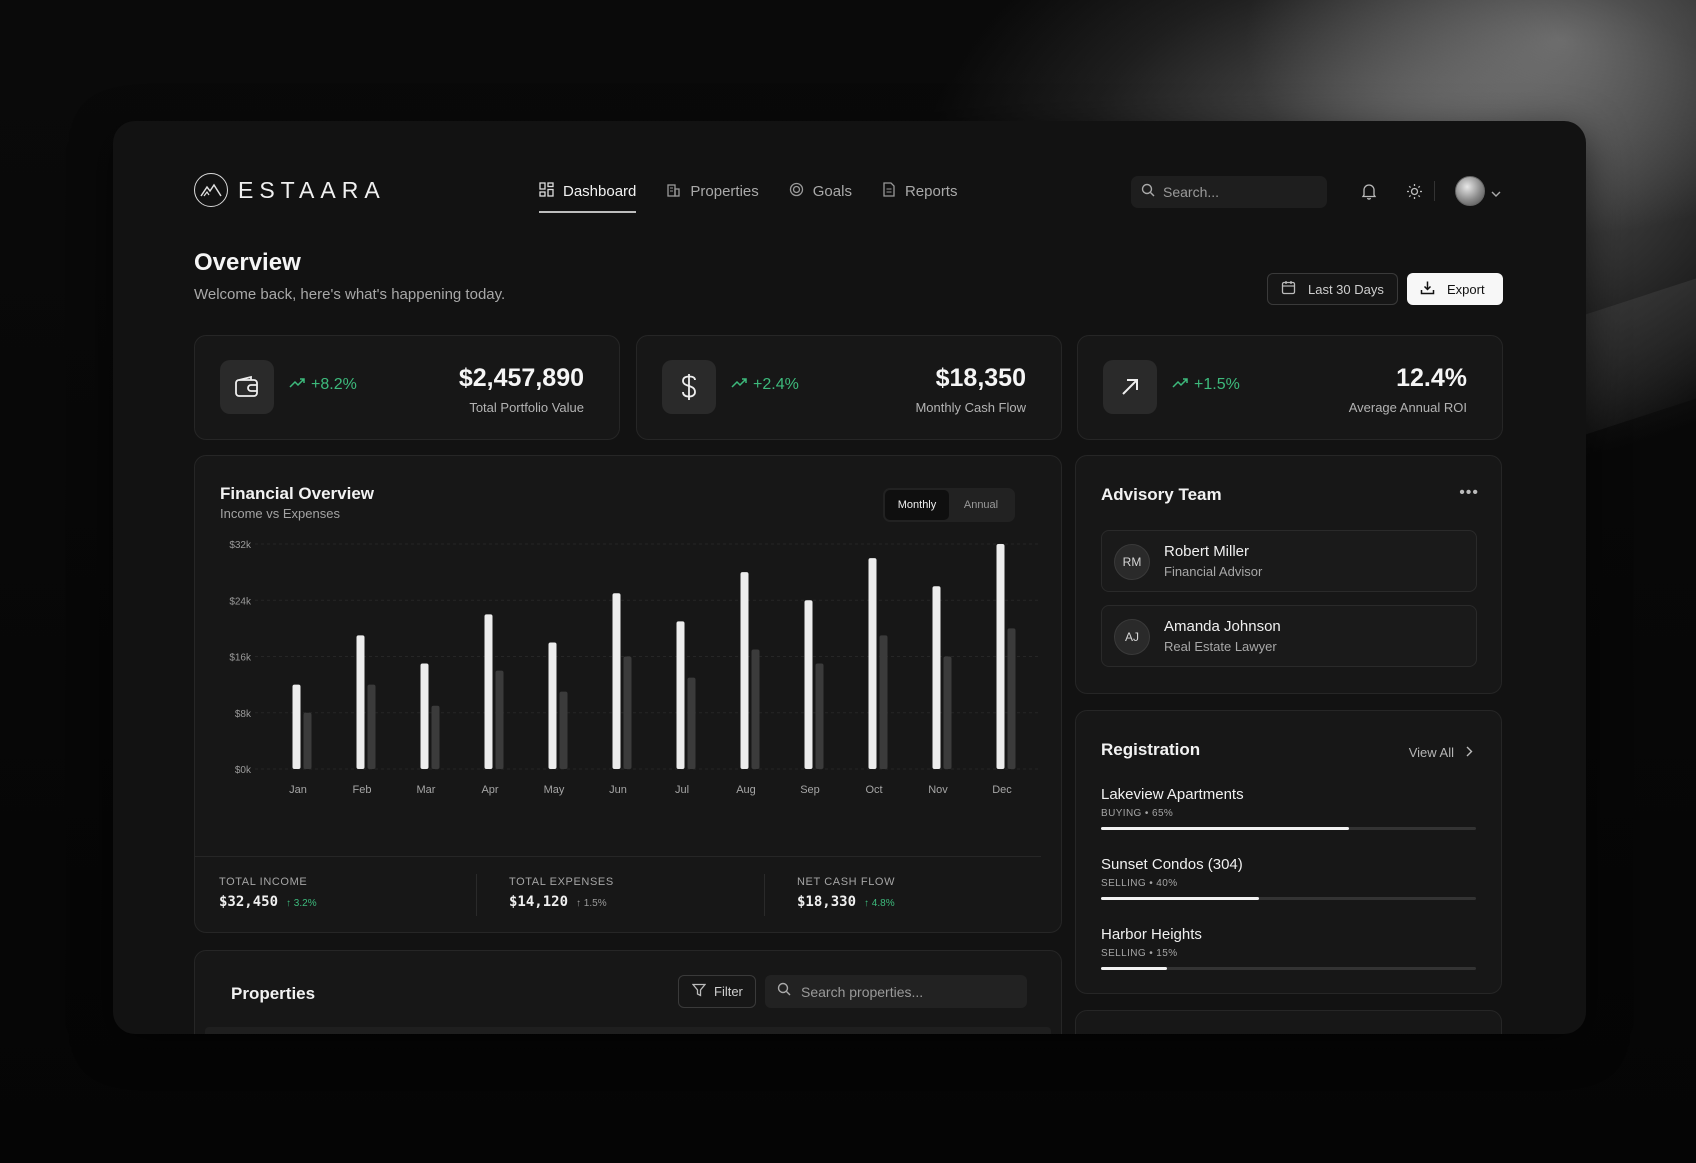 The width and height of the screenshot is (1696, 1163). Describe the element at coordinates (1288, 948) in the screenshot. I see `registration-item: Harbor Heights SELLING • 15%` at that location.